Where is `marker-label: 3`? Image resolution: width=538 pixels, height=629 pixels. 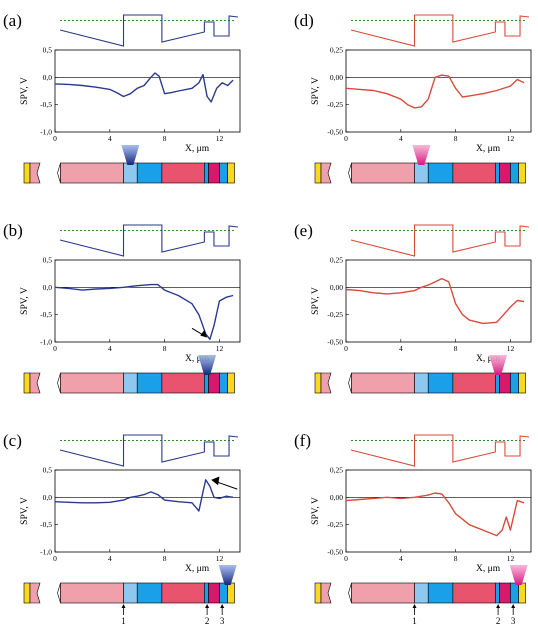 marker-label: 3 is located at coordinates (513, 621).